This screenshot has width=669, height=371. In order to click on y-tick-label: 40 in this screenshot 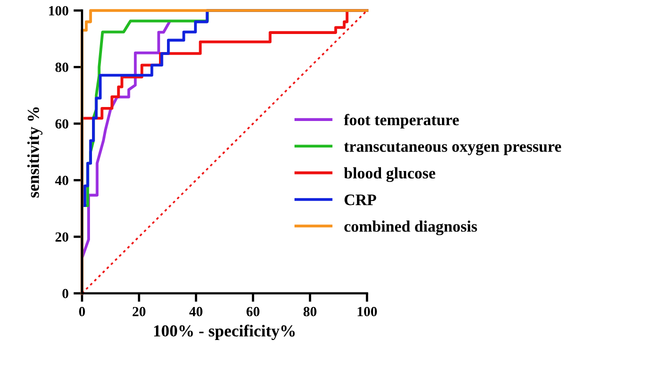, I will do `click(61, 181)`.